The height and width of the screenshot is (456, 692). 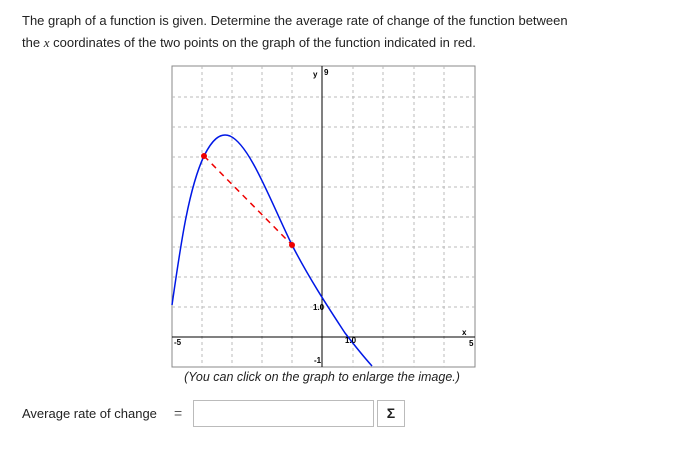 I want to click on x-max-label: 5, so click(x=471, y=343).